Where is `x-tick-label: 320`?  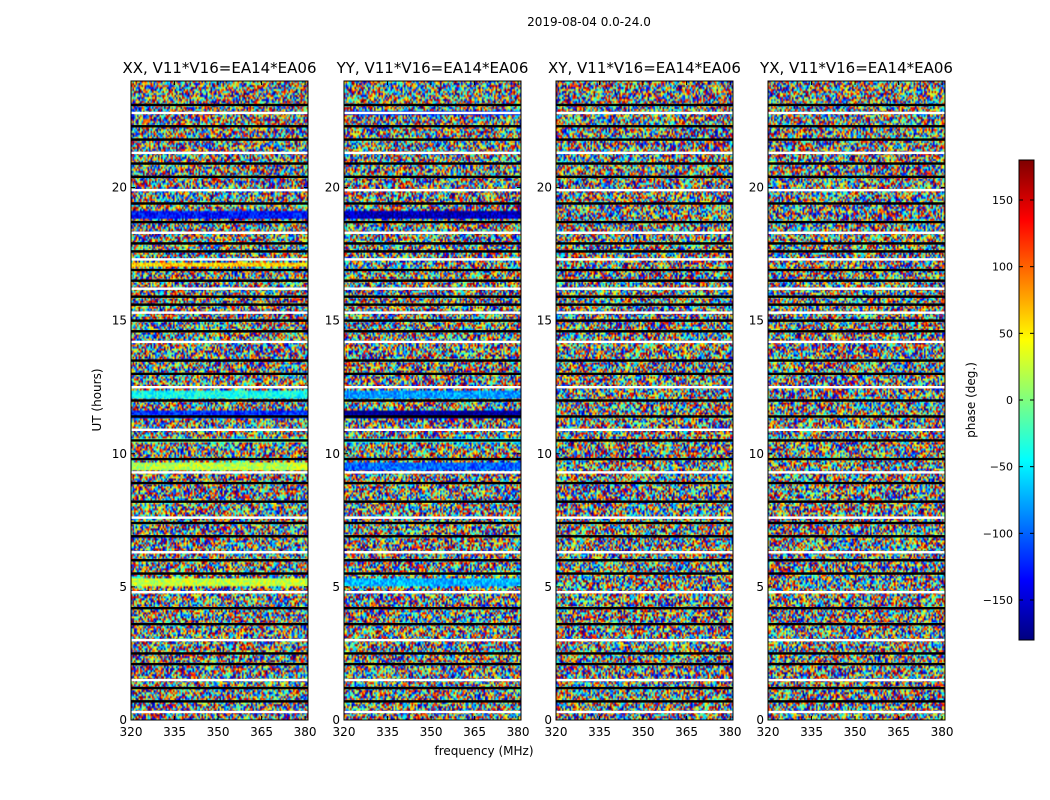
x-tick-label: 320 is located at coordinates (131, 732).